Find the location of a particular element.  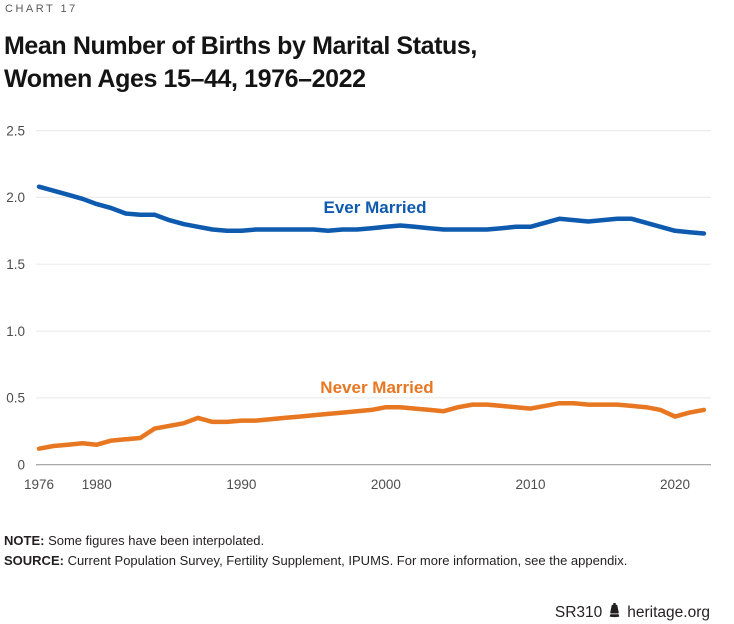

never-married-label: Never Married is located at coordinates (376, 387).